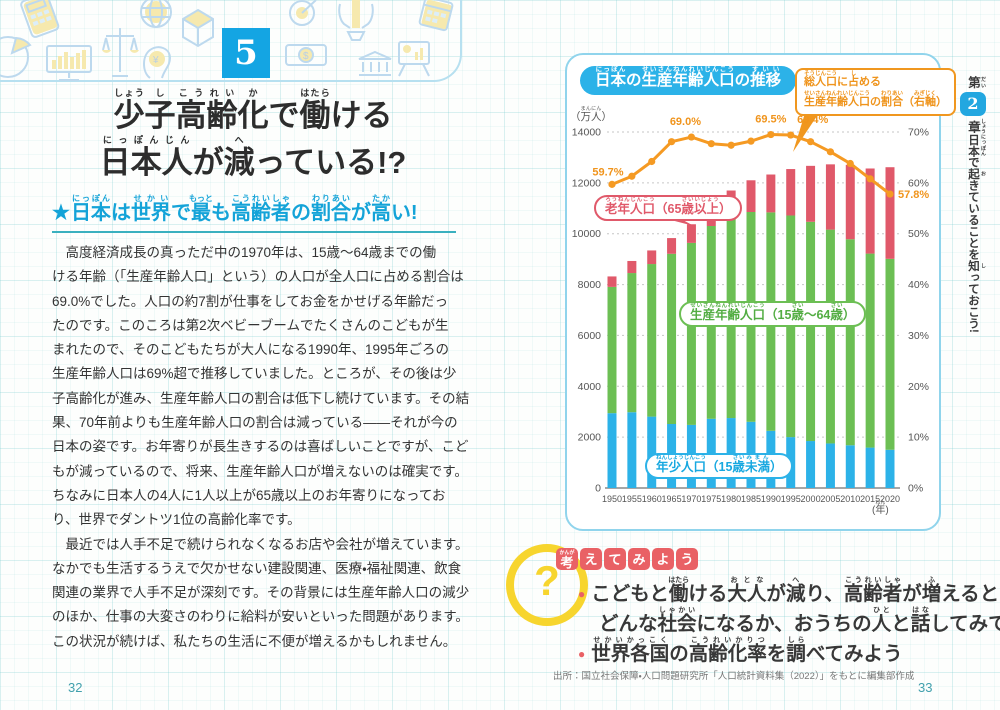 Image resolution: width=1000 pixels, height=710 pixels. I want to click on svg-text: 1950, so click(612, 499).